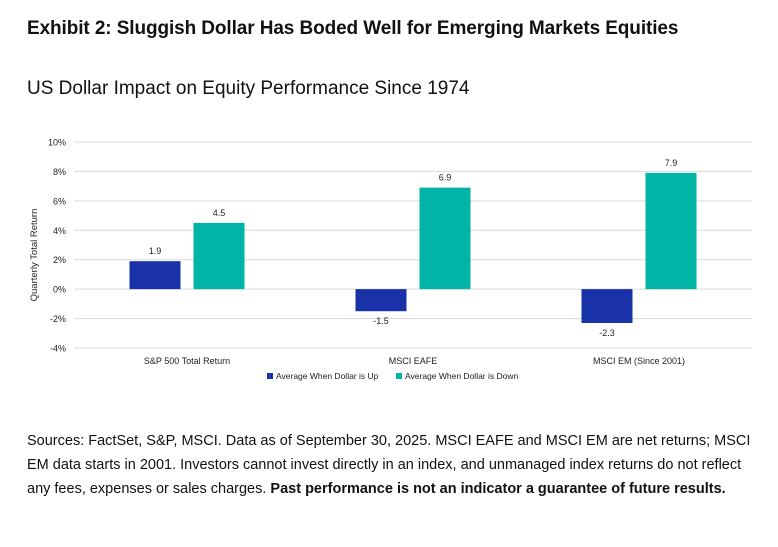  I want to click on category-label: MSCI EAFE, so click(413, 361).